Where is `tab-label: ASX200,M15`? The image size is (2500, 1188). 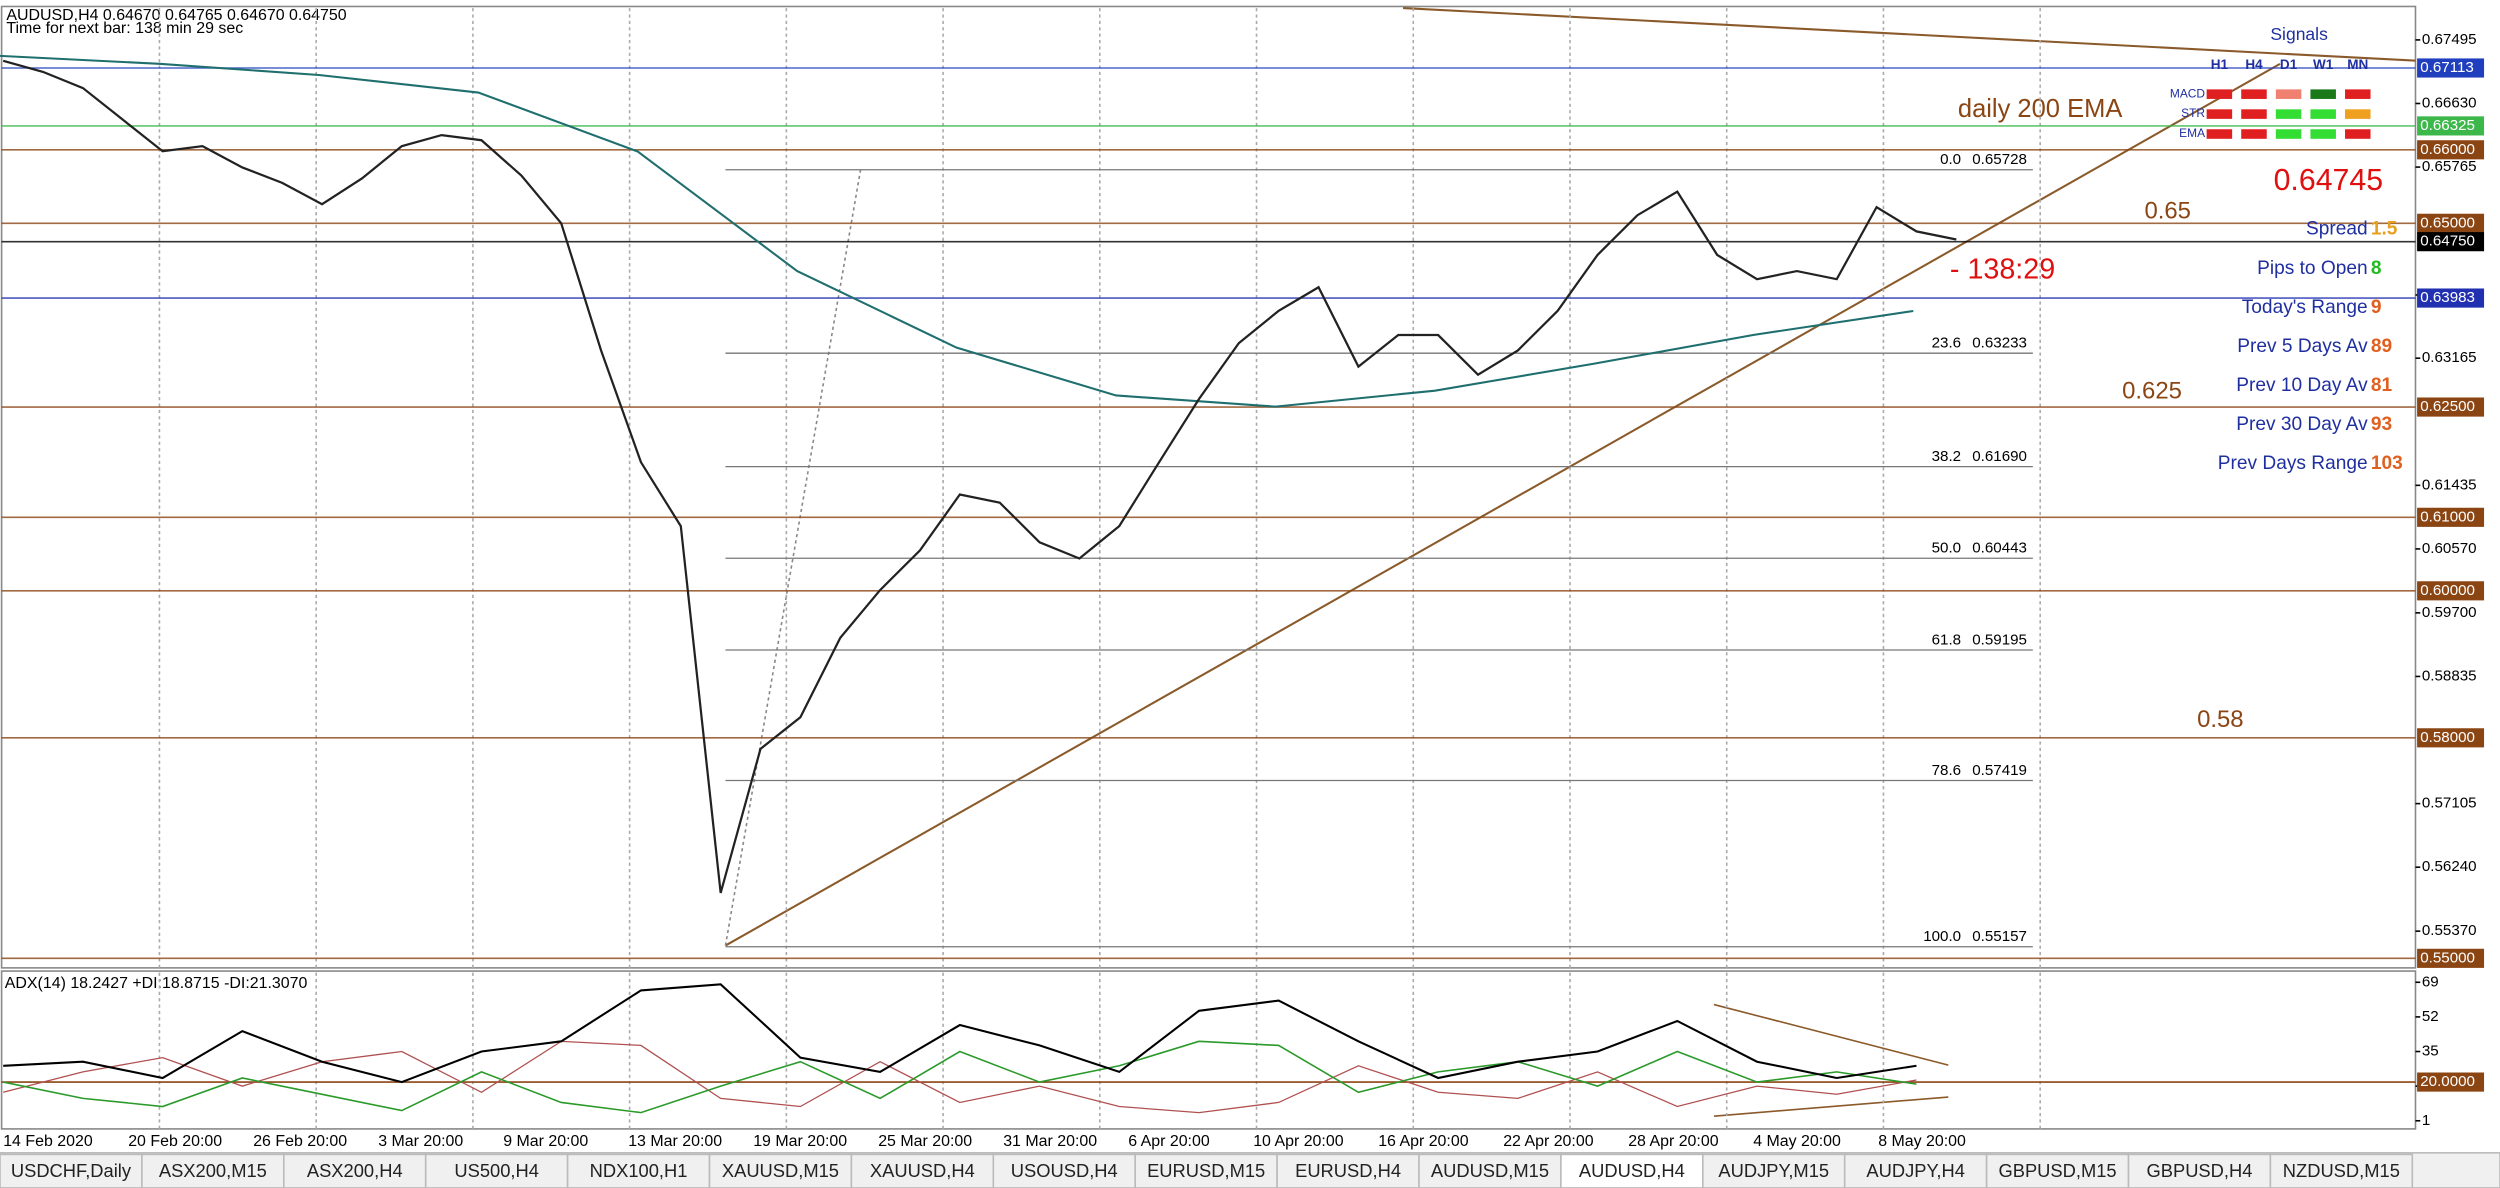
tab-label: ASX200,M15 is located at coordinates (213, 1170).